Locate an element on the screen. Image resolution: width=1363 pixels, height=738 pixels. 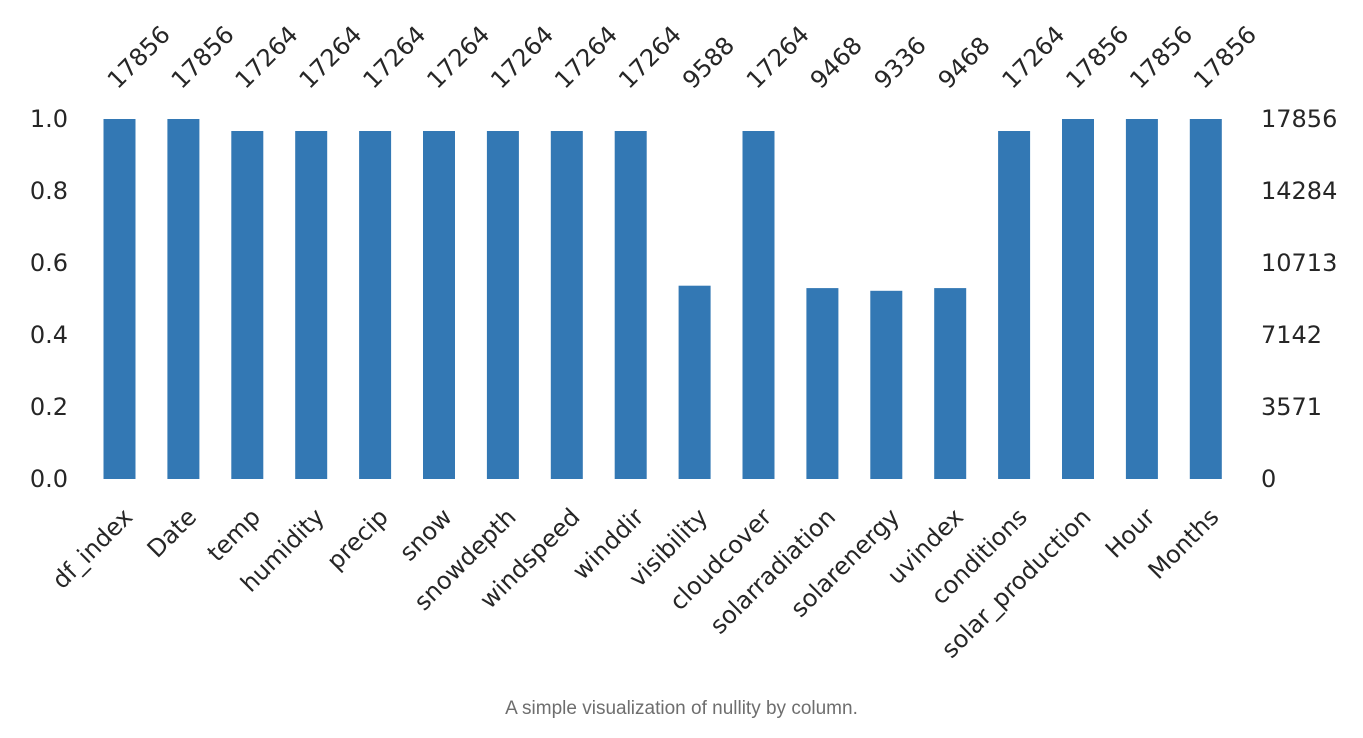
left-tick-label: 0.2 is located at coordinates (49, 407).